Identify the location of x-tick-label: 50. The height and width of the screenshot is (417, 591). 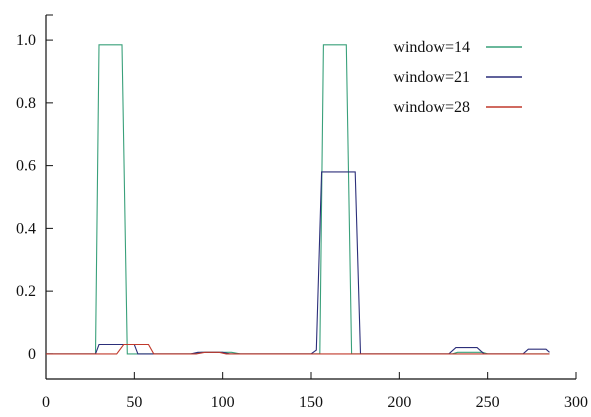
(134, 402).